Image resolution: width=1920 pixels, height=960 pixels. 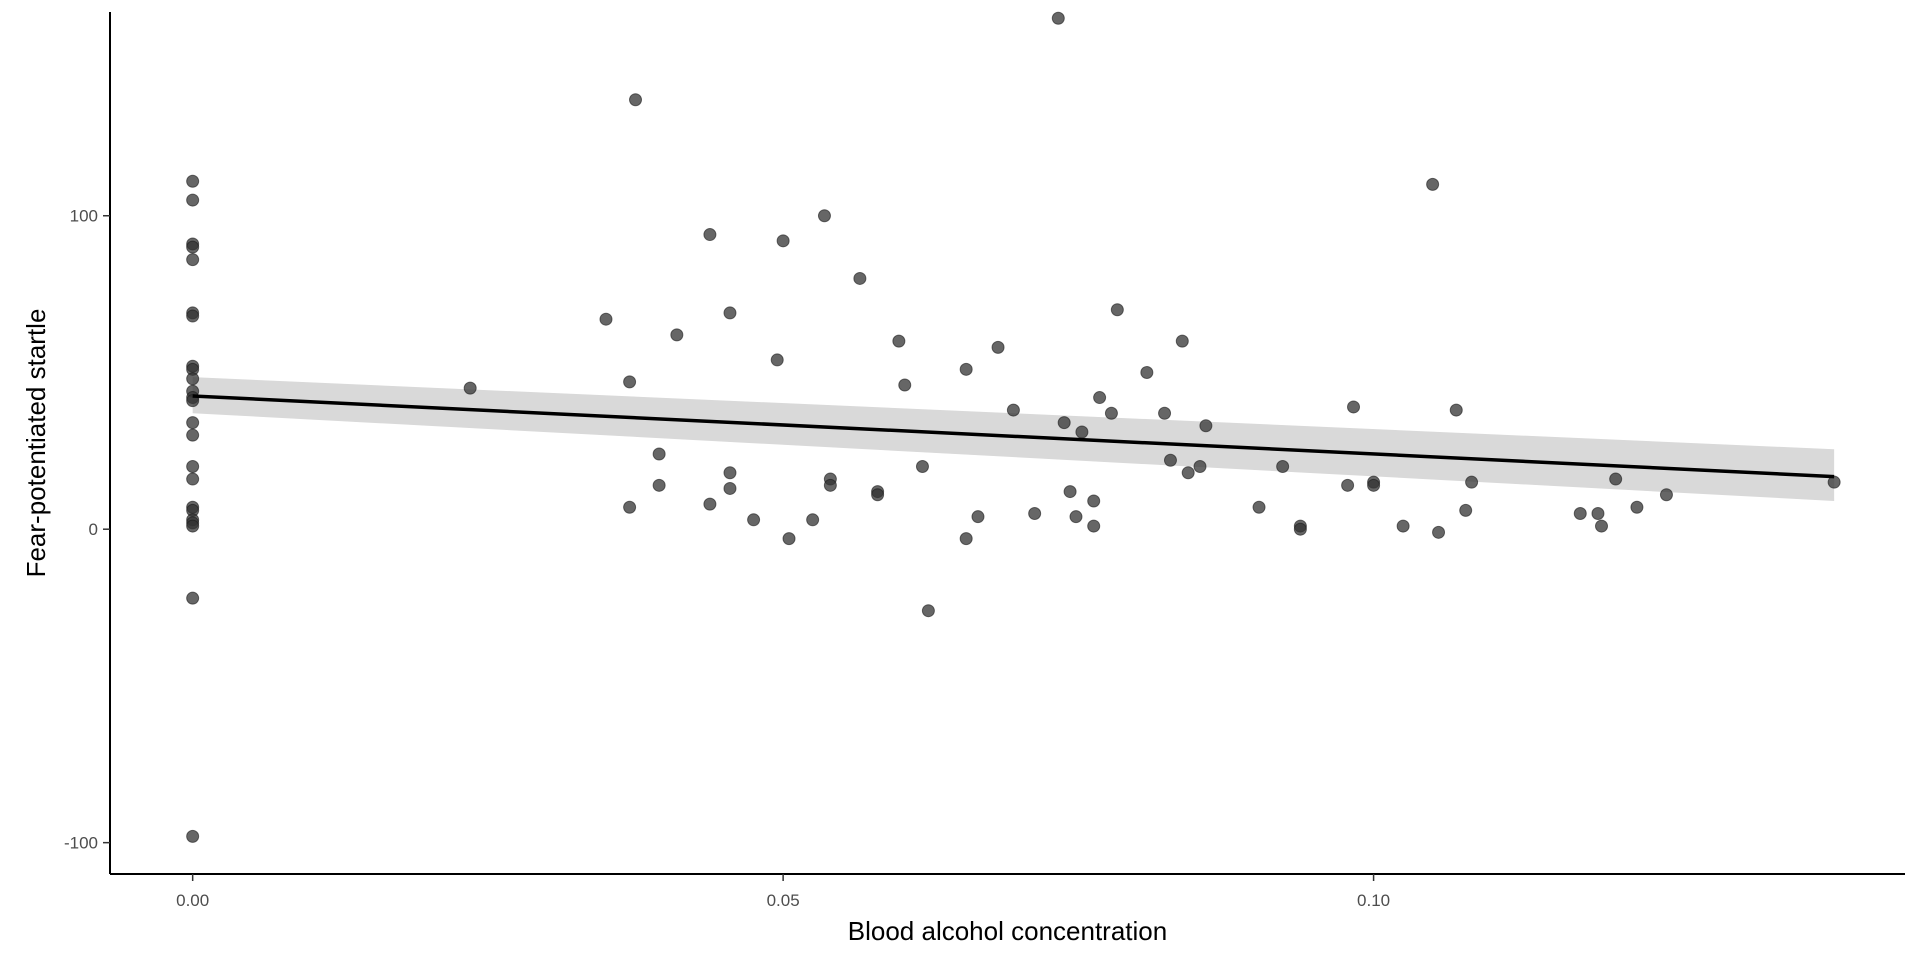 I want to click on confidence-band, so click(x=1013, y=439).